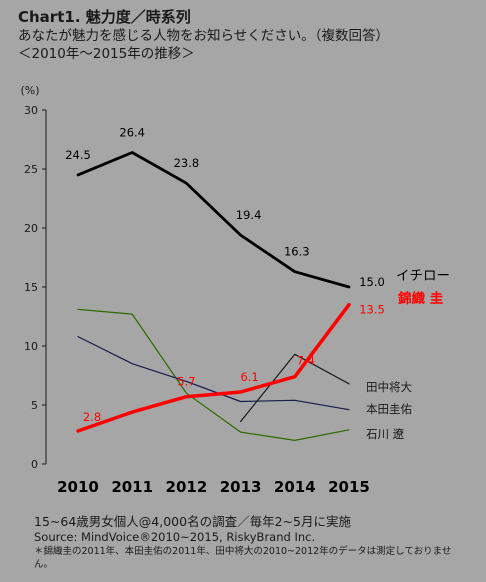 Image resolution: width=486 pixels, height=582 pixels. Describe the element at coordinates (34, 405) in the screenshot. I see `y-tick-label: 5` at that location.